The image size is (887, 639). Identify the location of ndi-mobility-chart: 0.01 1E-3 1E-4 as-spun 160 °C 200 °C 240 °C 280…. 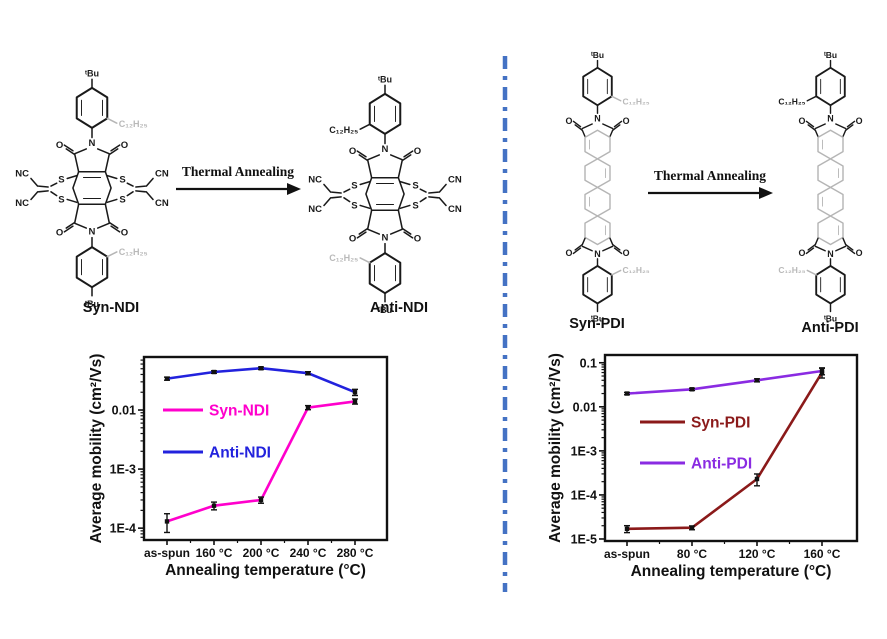
(238, 466).